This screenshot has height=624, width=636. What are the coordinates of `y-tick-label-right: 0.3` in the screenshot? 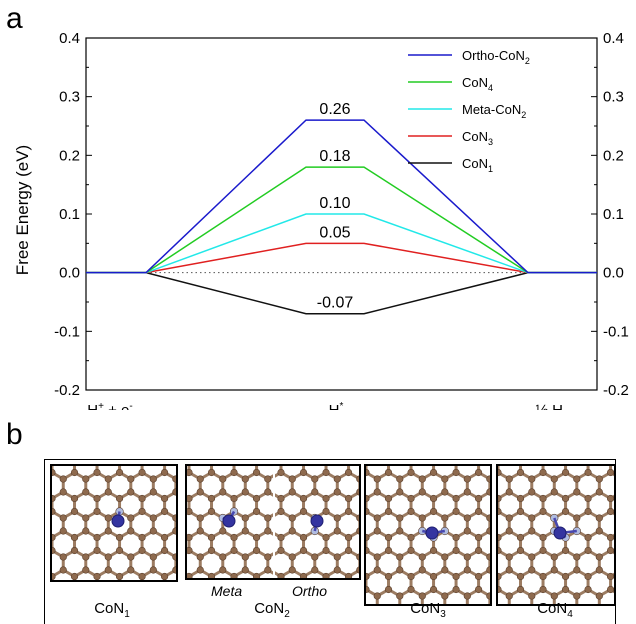 It's located at (613, 97).